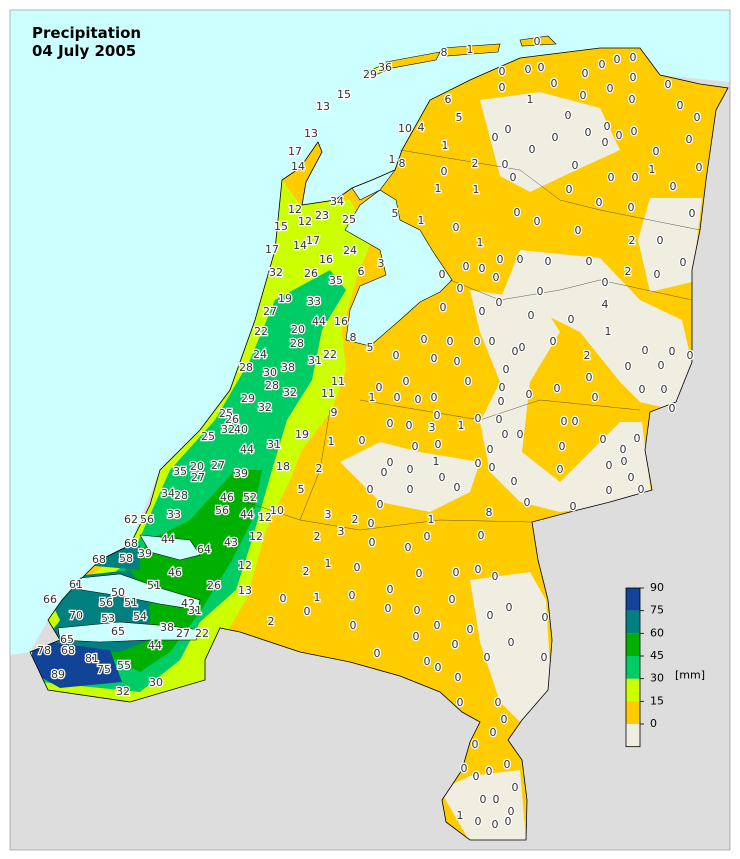 Image resolution: width=740 pixels, height=859 pixels. What do you see at coordinates (231, 542) in the screenshot?
I see `station-value: 43` at bounding box center [231, 542].